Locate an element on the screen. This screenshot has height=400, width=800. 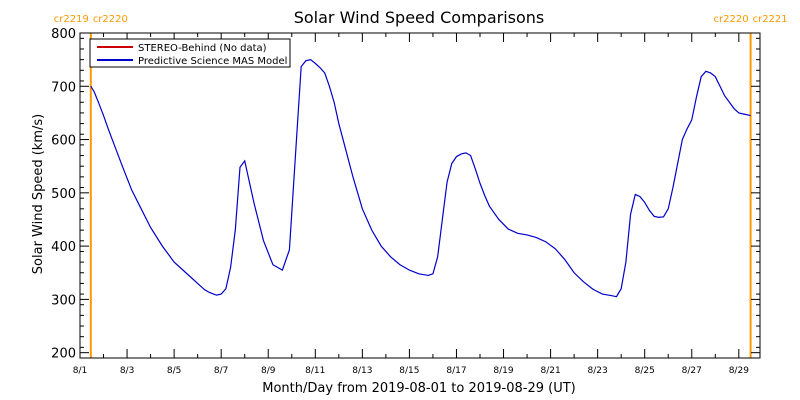
x-tick-label: 8/17 is located at coordinates (456, 371).